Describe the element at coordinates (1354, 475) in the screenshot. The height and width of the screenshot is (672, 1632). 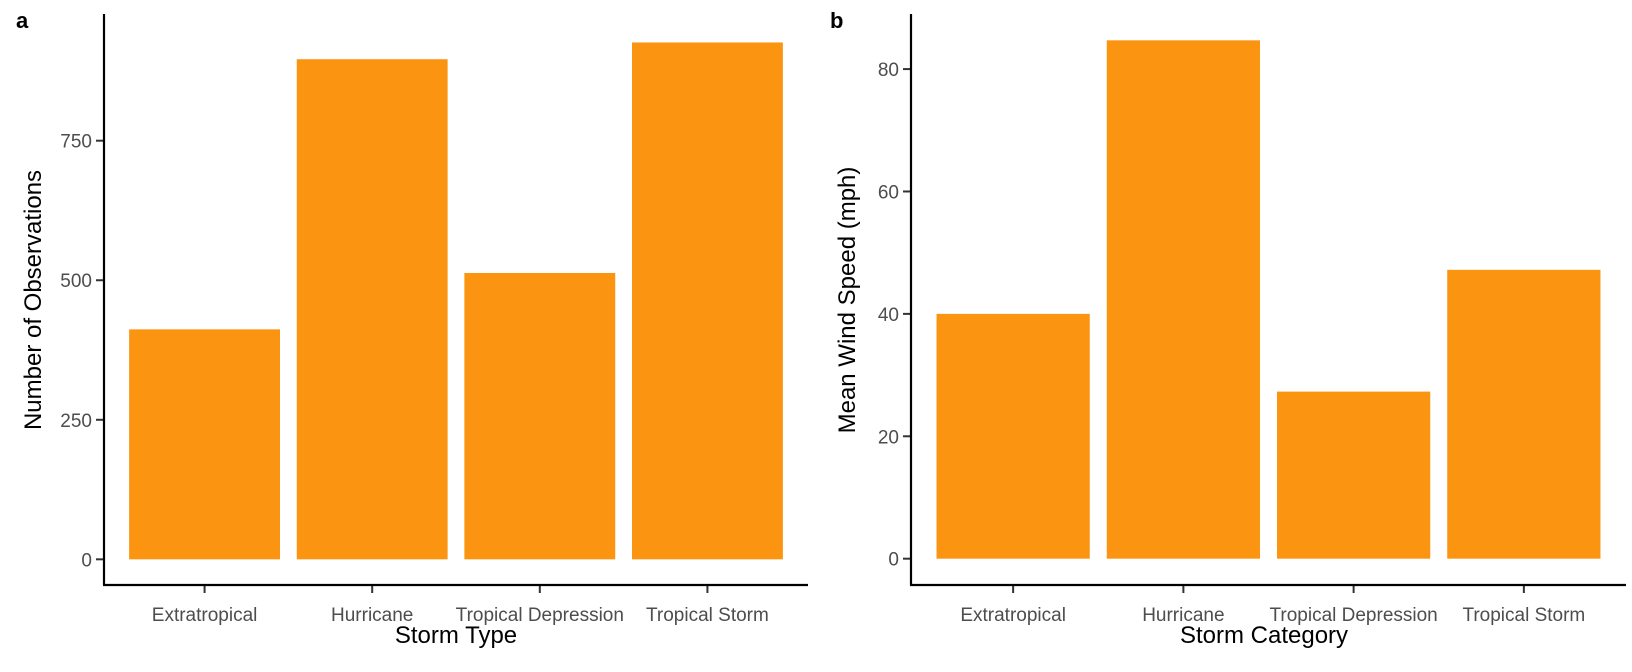
I see `panel-b-bar-tropical-depression` at that location.